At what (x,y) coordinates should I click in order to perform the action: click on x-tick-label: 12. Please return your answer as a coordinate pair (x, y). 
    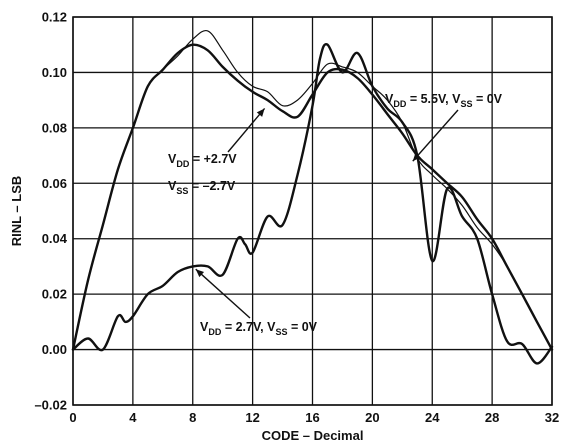
    Looking at the image, I should click on (252, 417).